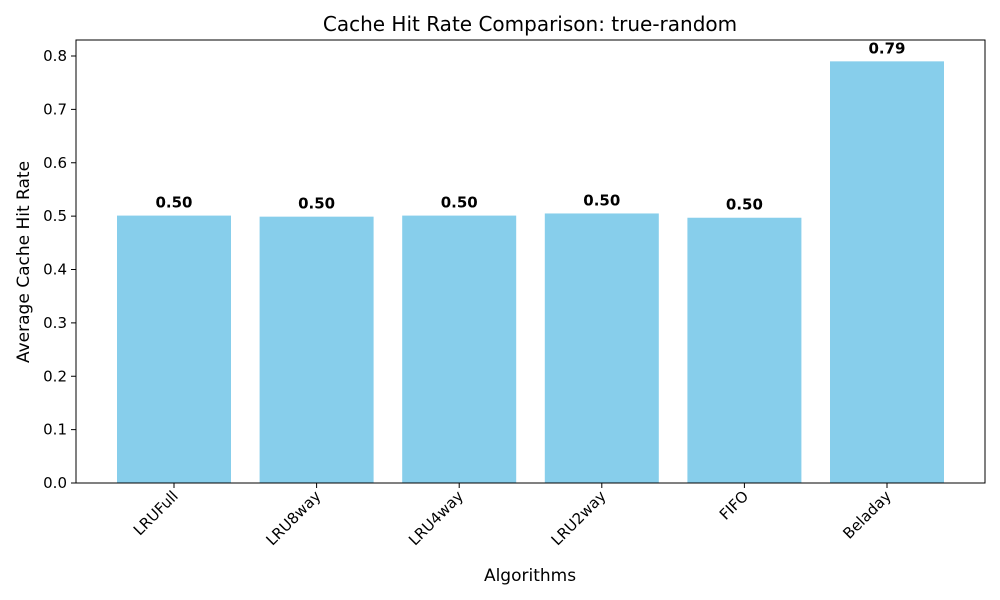  What do you see at coordinates (867, 515) in the screenshot?
I see `x-tick-label: Beladay` at bounding box center [867, 515].